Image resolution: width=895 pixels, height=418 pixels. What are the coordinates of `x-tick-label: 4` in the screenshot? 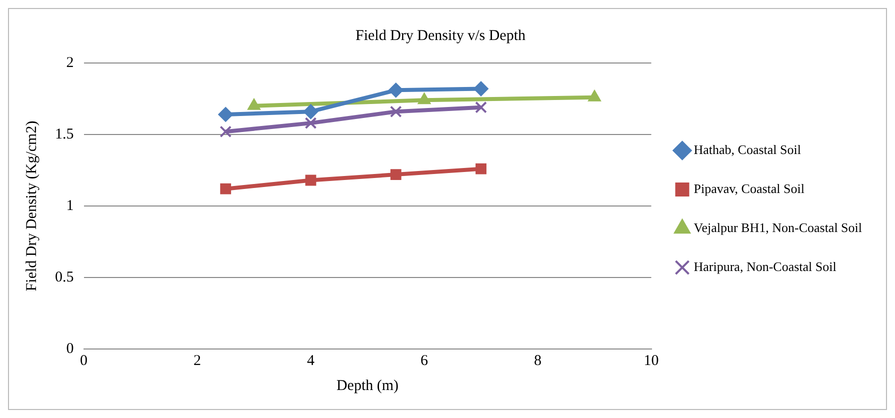 It's located at (311, 360).